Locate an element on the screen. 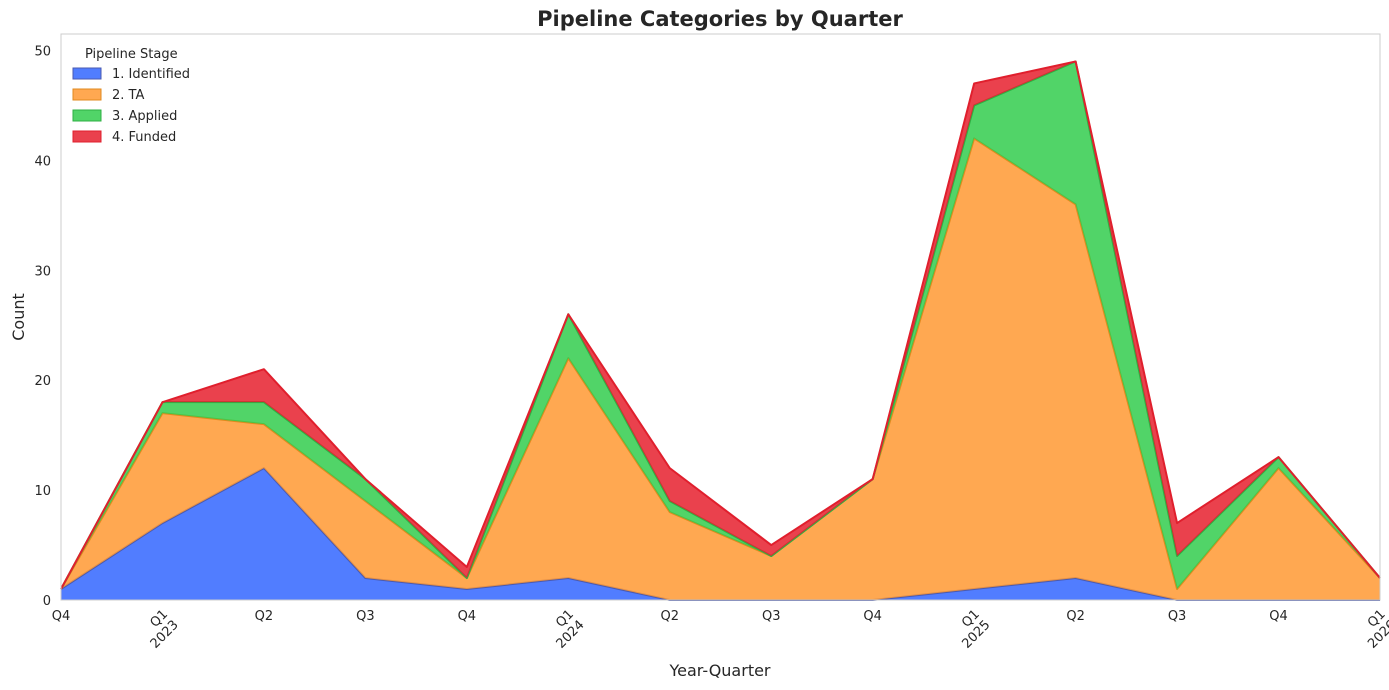 Image resolution: width=1389 pixels, height=690 pixels. legend-entry-label: 2. TA is located at coordinates (128, 95).